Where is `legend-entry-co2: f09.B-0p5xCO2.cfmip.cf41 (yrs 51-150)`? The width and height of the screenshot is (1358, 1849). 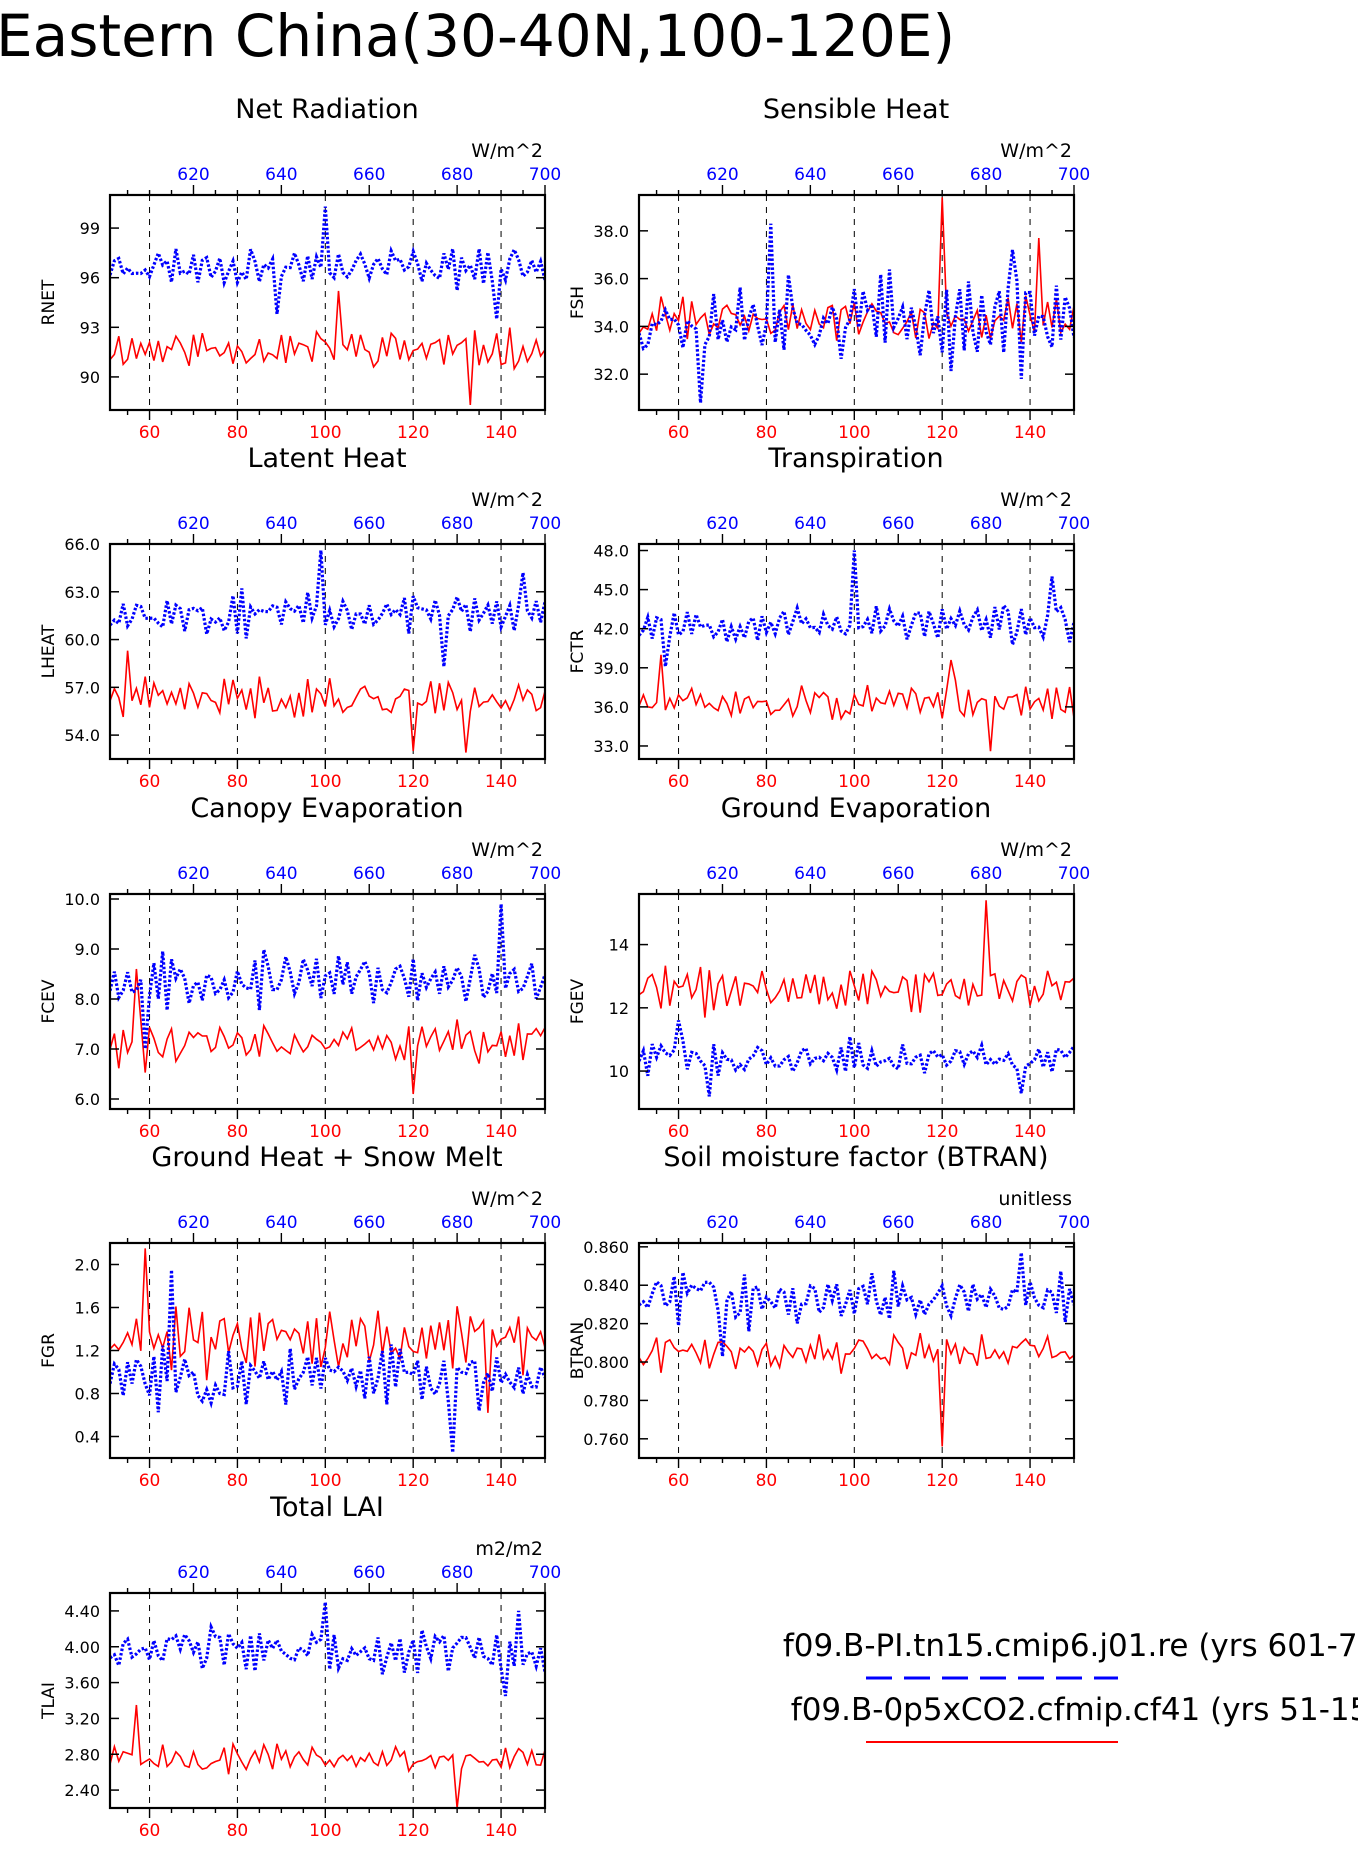
legend-entry-co2: f09.B-0p5xCO2.cfmip.cf41 (yrs 51-150) is located at coordinates (1074, 1710).